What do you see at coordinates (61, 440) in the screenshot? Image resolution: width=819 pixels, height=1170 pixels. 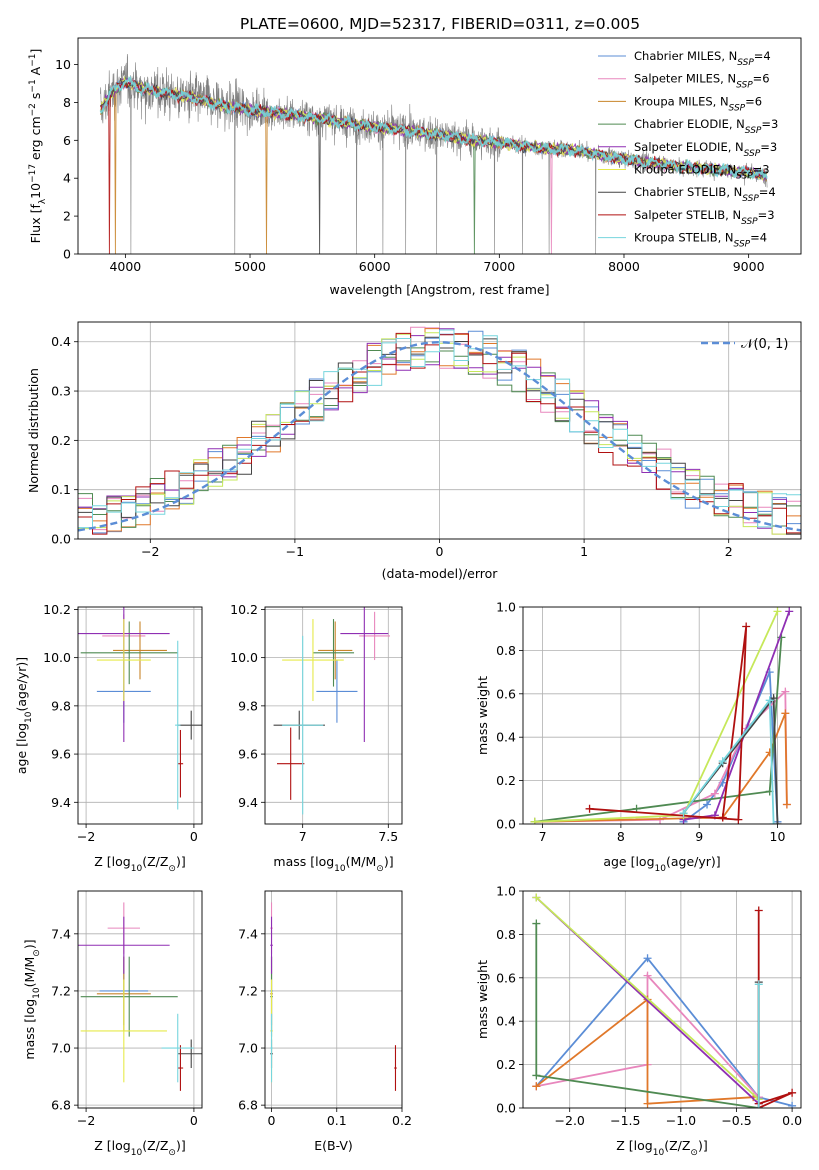 I see `y-tick-label: 0.2` at bounding box center [61, 440].